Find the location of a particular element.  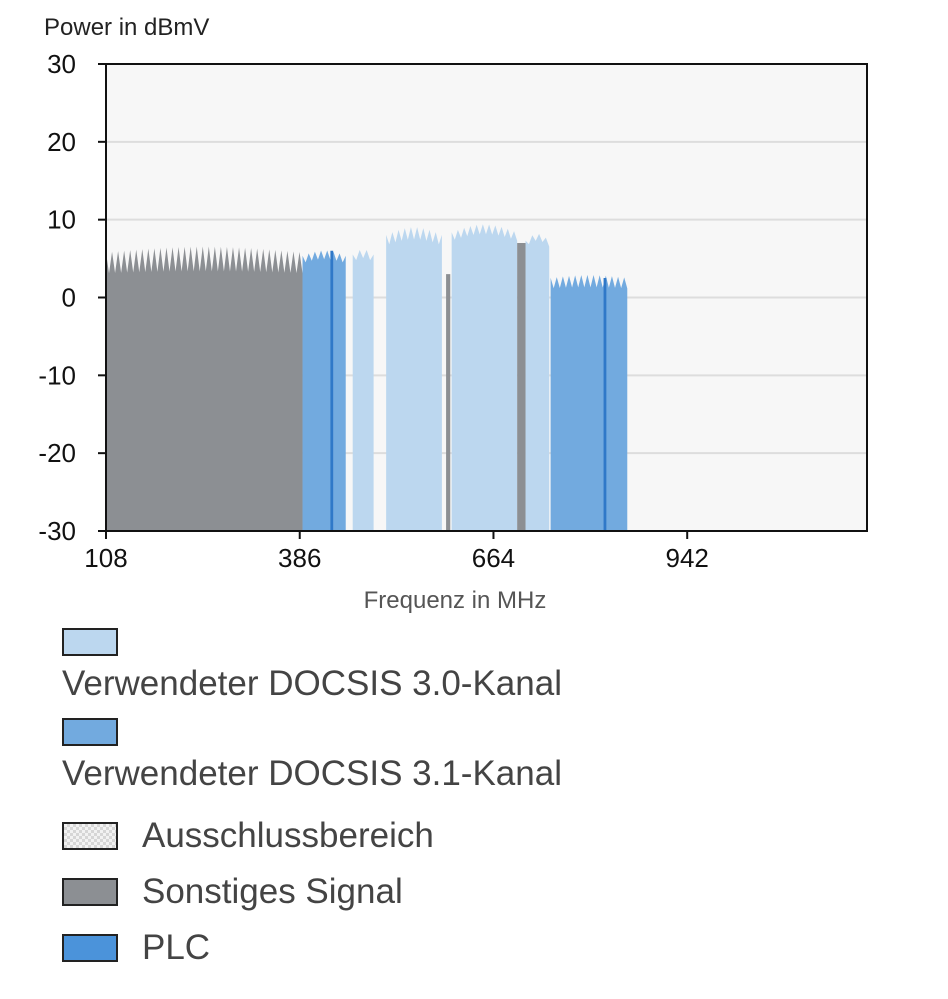

legend-label-plc: PLC is located at coordinates (176, 947).